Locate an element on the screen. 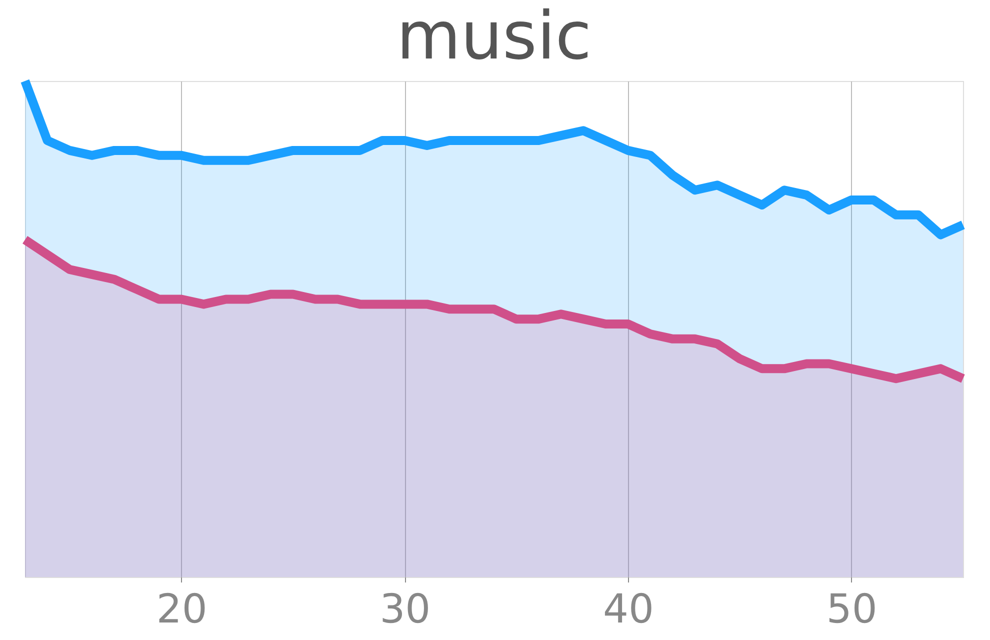  chart-title: music is located at coordinates (494, 37).